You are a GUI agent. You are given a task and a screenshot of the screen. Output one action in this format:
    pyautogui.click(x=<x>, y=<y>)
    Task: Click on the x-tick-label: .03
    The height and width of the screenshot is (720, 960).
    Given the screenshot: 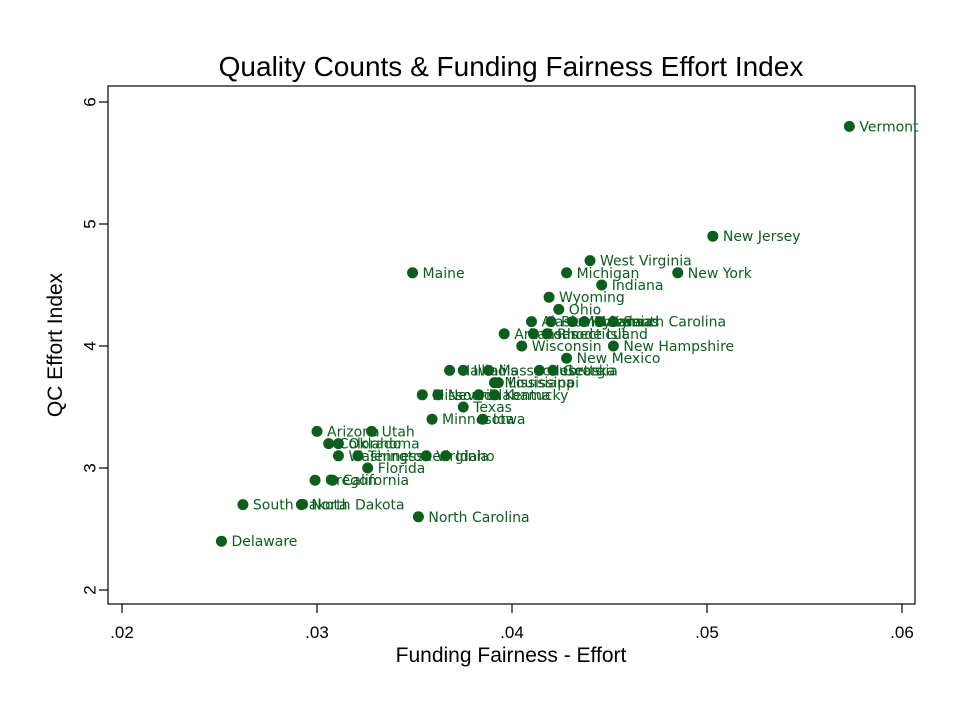 What is the action you would take?
    pyautogui.click(x=317, y=632)
    